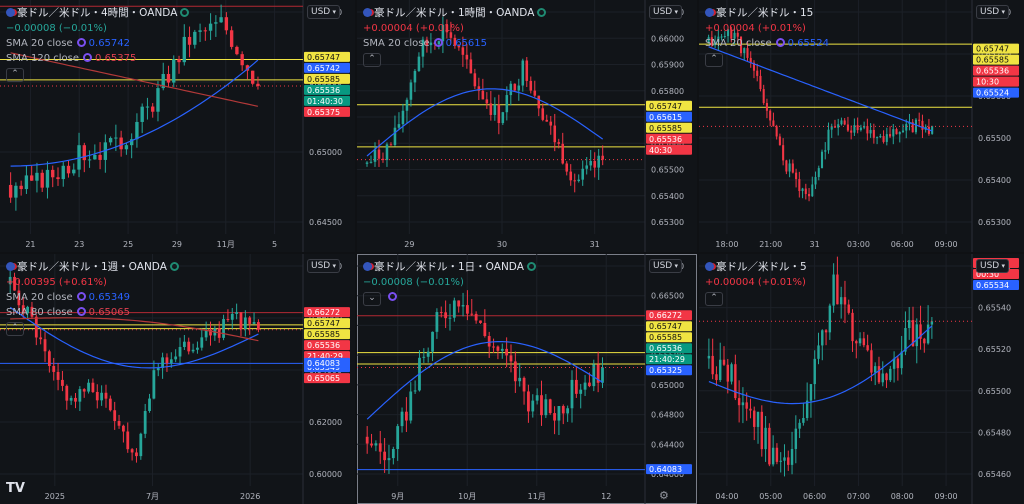 The width and height of the screenshot is (1024, 504). Describe the element at coordinates (770, 244) in the screenshot. I see `x-tick-label: 21:00` at that location.